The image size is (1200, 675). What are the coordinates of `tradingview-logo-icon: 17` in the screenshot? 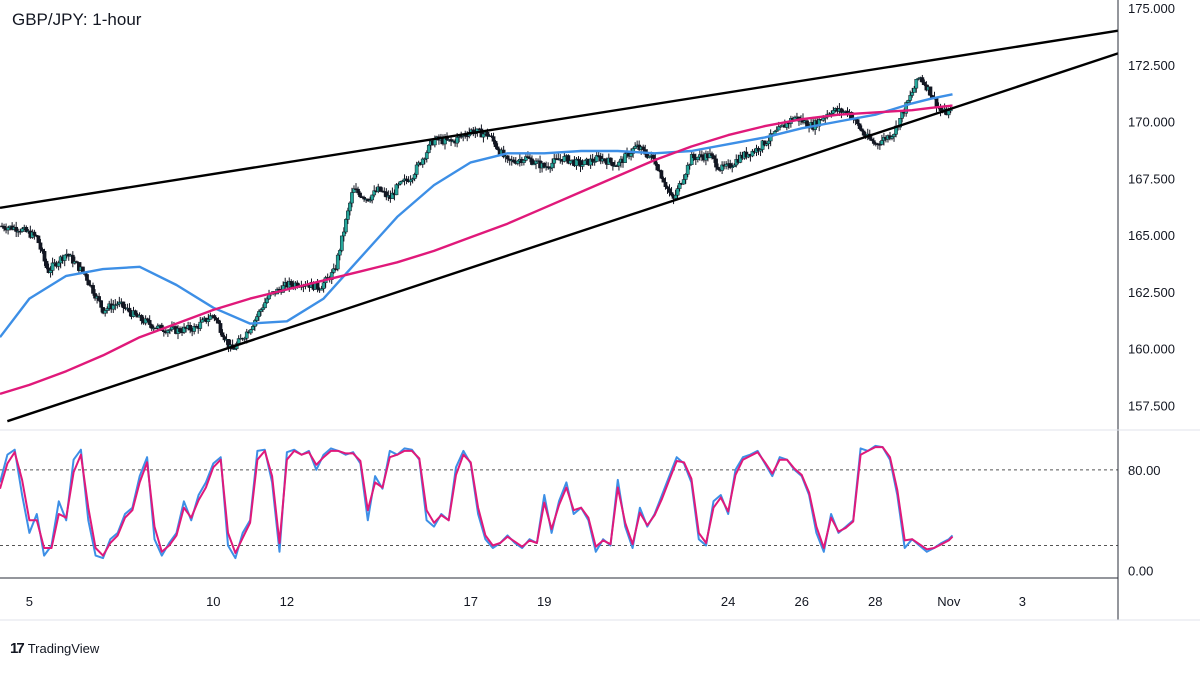 It's located at (17, 648).